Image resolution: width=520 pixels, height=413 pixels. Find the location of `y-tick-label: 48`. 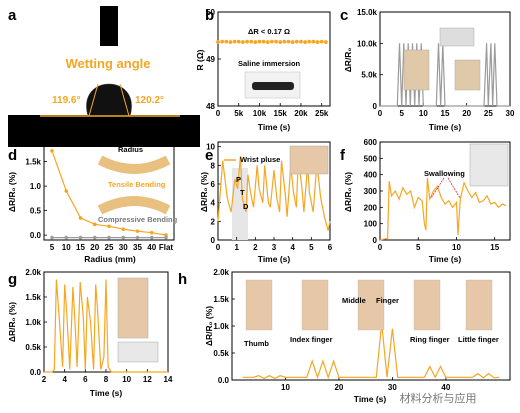

y-tick-label: 48 is located at coordinates (210, 106).